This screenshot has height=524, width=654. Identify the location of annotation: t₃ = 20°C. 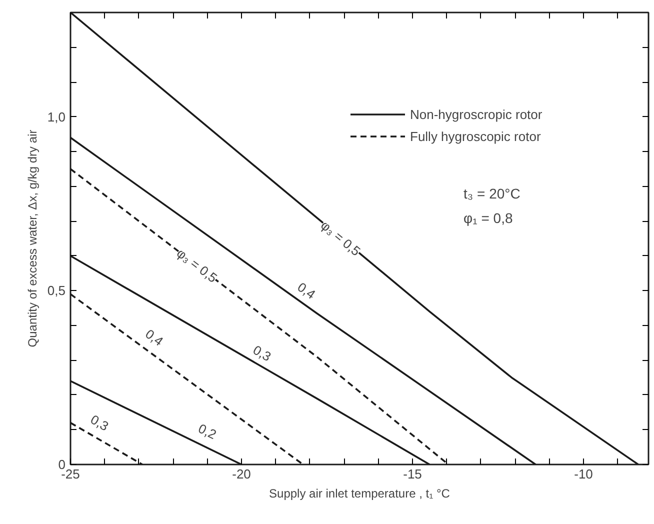
(492, 193).